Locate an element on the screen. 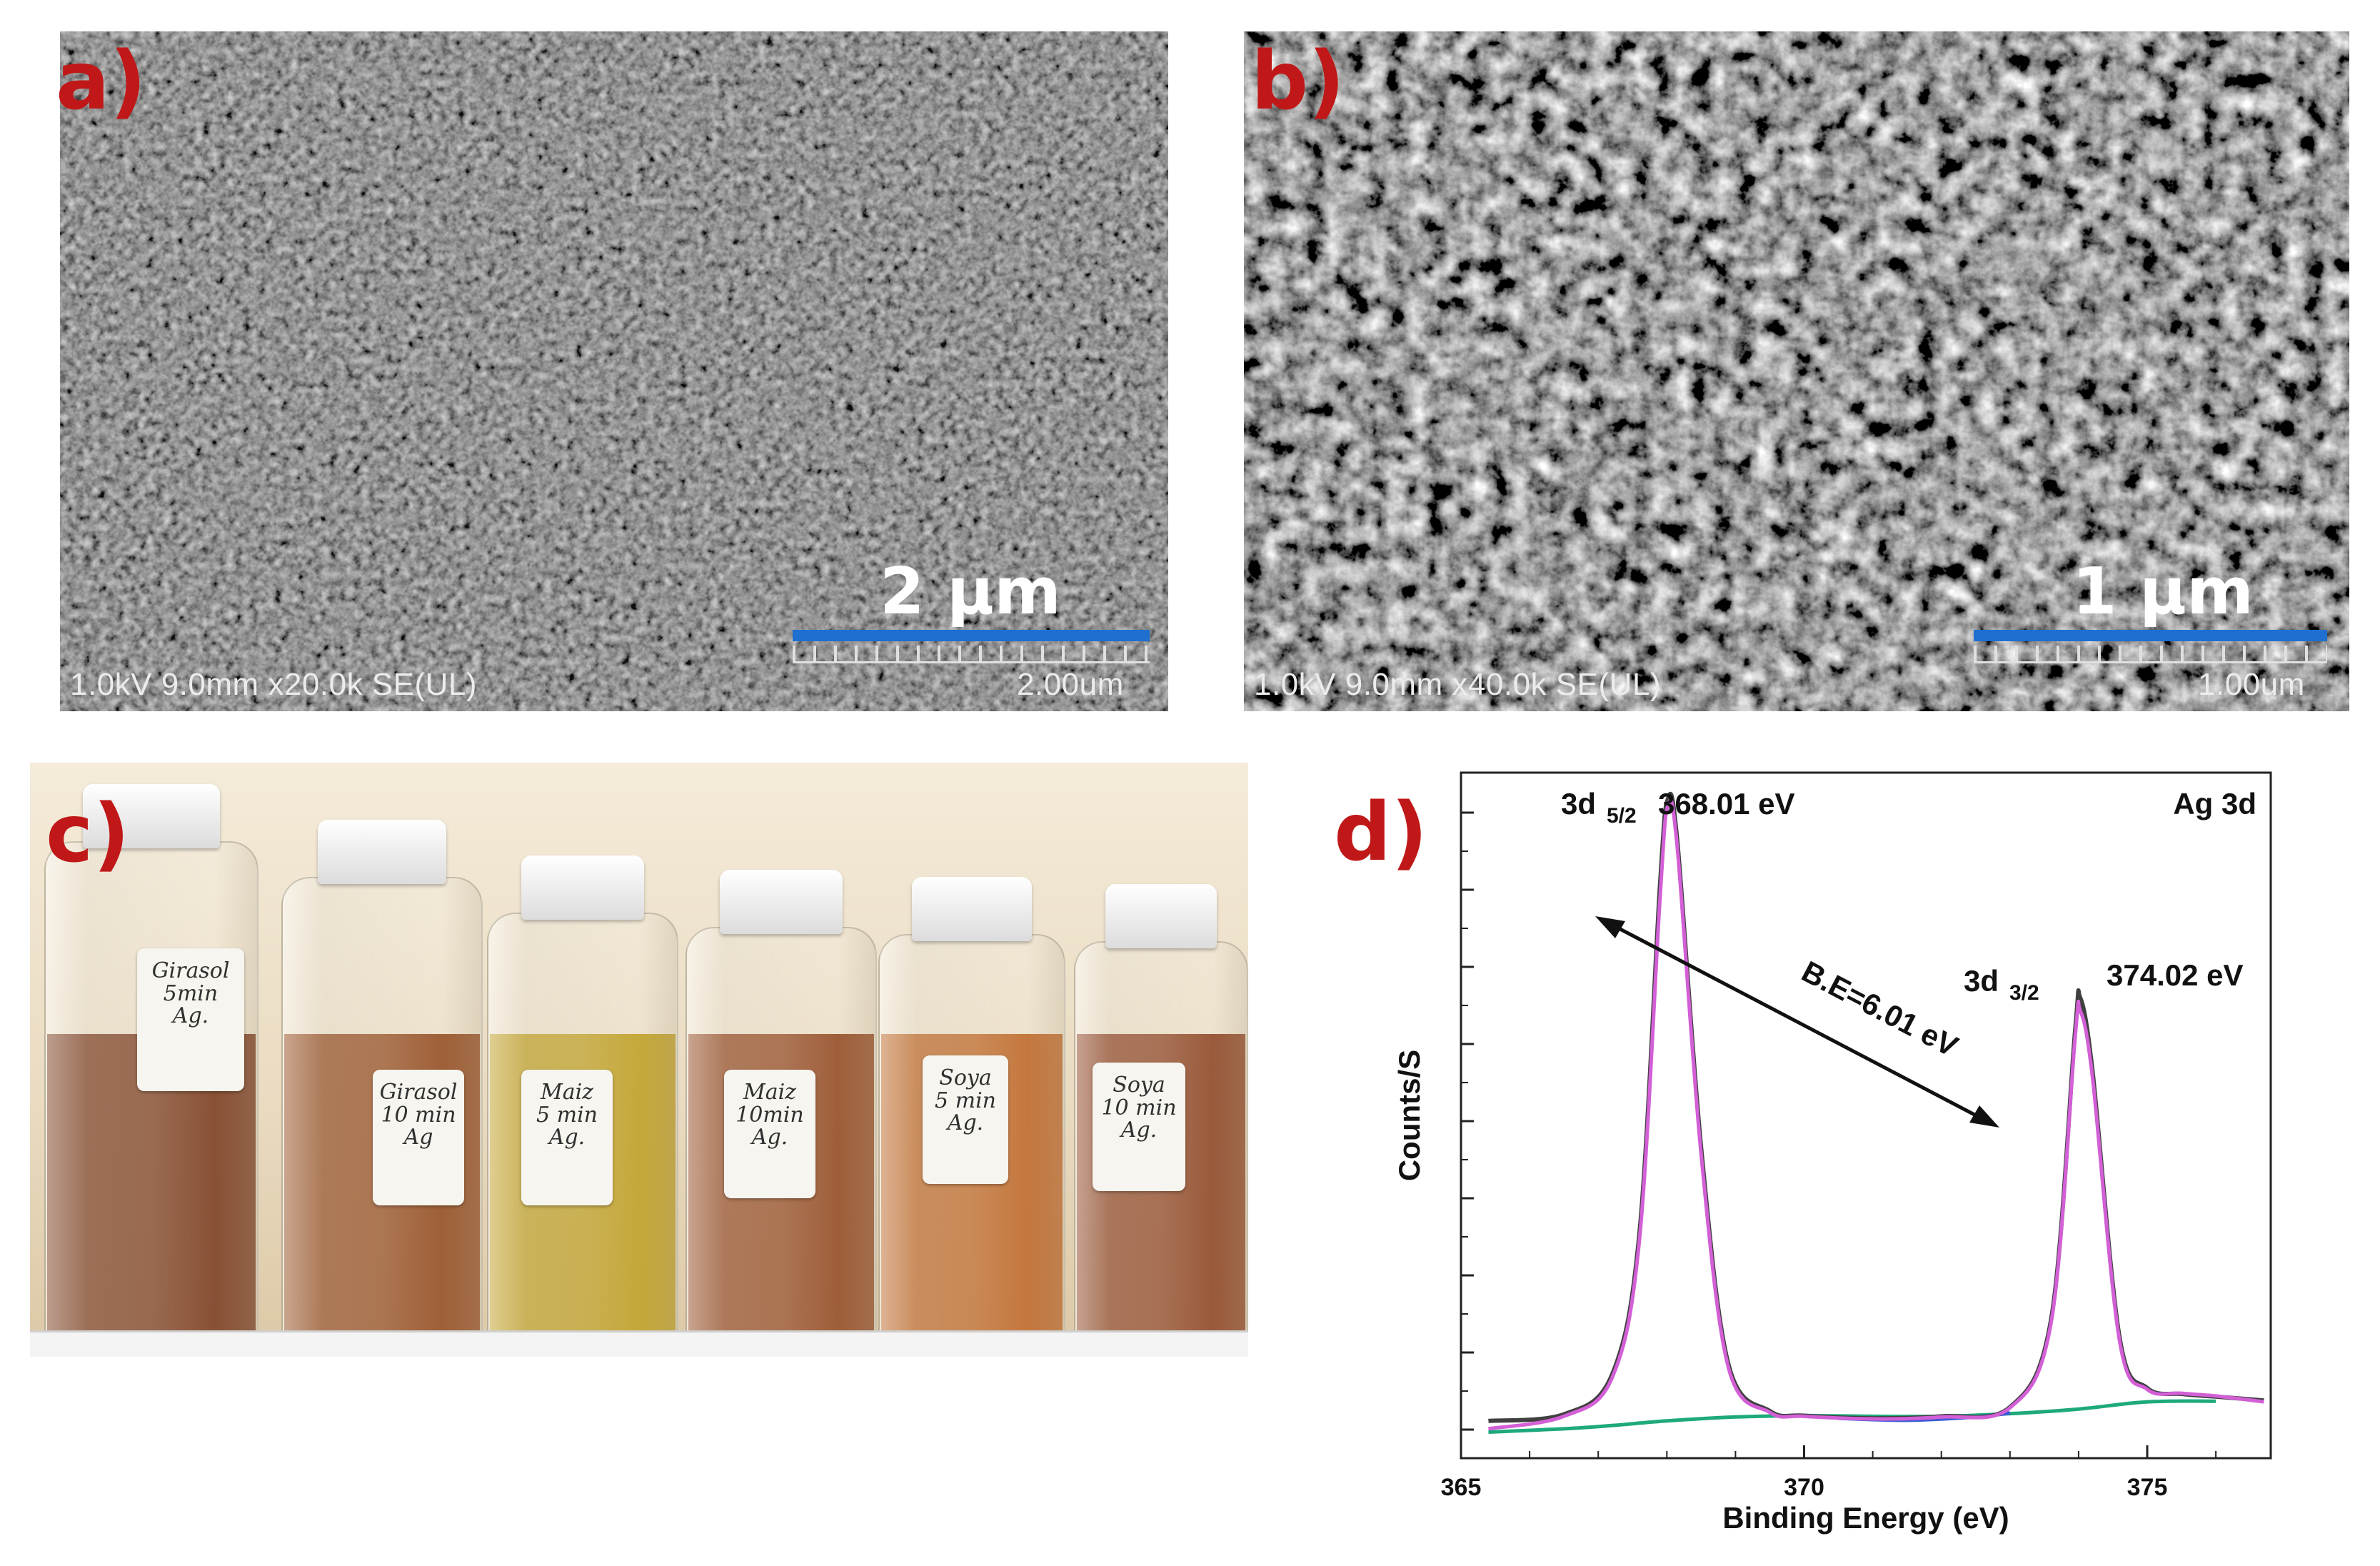  vial-label: Maiz 10min Ag. is located at coordinates (769, 1134).